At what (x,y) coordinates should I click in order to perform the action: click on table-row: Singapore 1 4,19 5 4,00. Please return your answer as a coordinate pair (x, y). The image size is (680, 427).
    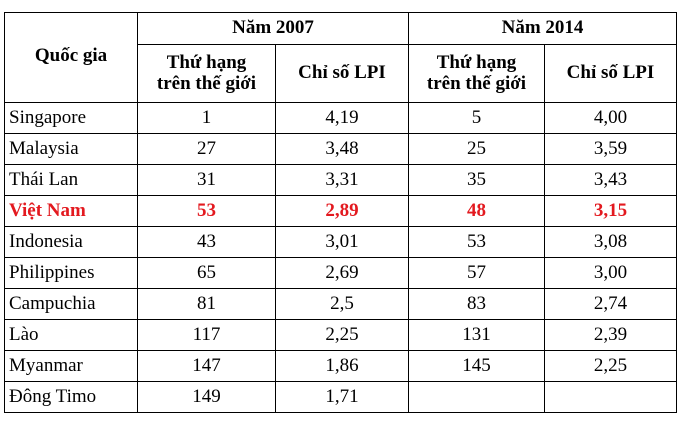
    Looking at the image, I should click on (340, 118).